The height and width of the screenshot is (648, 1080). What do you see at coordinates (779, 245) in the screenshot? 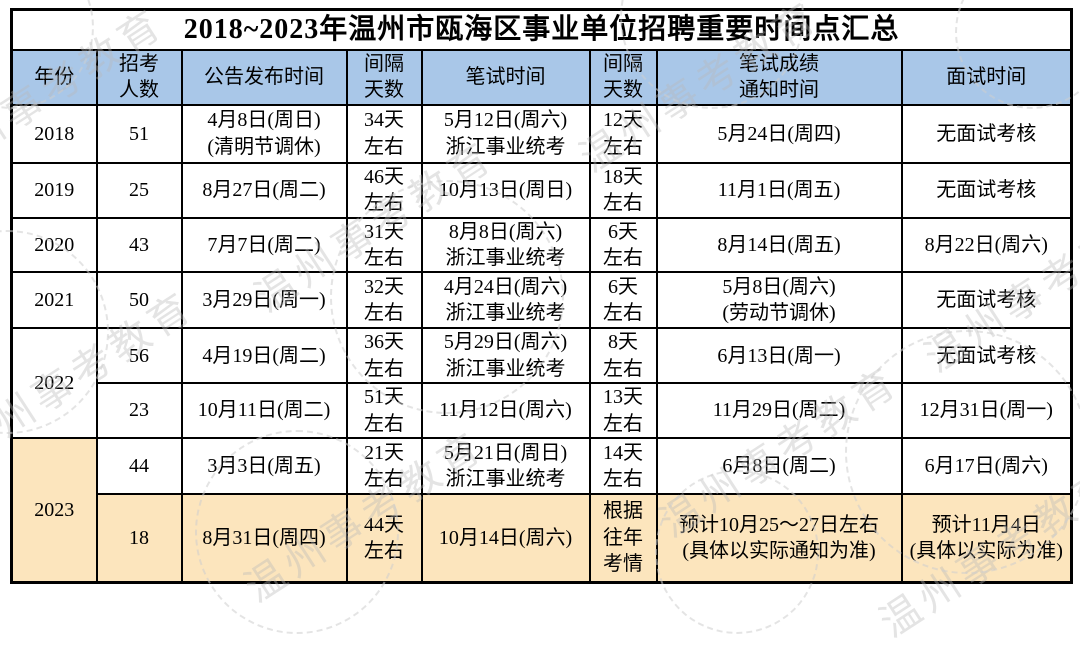
I see `score-notice-cell: 8月14日(周五)` at bounding box center [779, 245].